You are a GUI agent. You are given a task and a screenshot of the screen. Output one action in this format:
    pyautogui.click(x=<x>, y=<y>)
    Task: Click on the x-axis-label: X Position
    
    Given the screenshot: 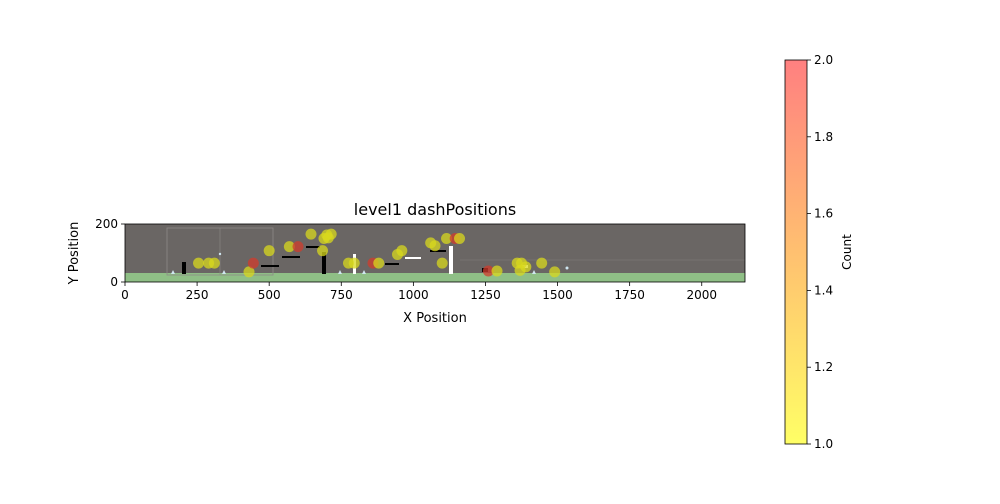 What is the action you would take?
    pyautogui.click(x=435, y=318)
    